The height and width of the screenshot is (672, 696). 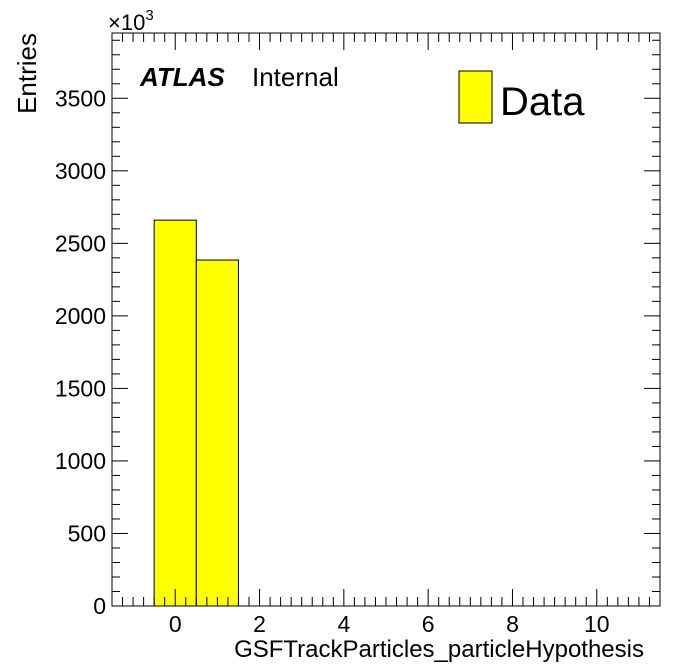 I want to click on atlas-sublabel: Internal, so click(x=295, y=77).